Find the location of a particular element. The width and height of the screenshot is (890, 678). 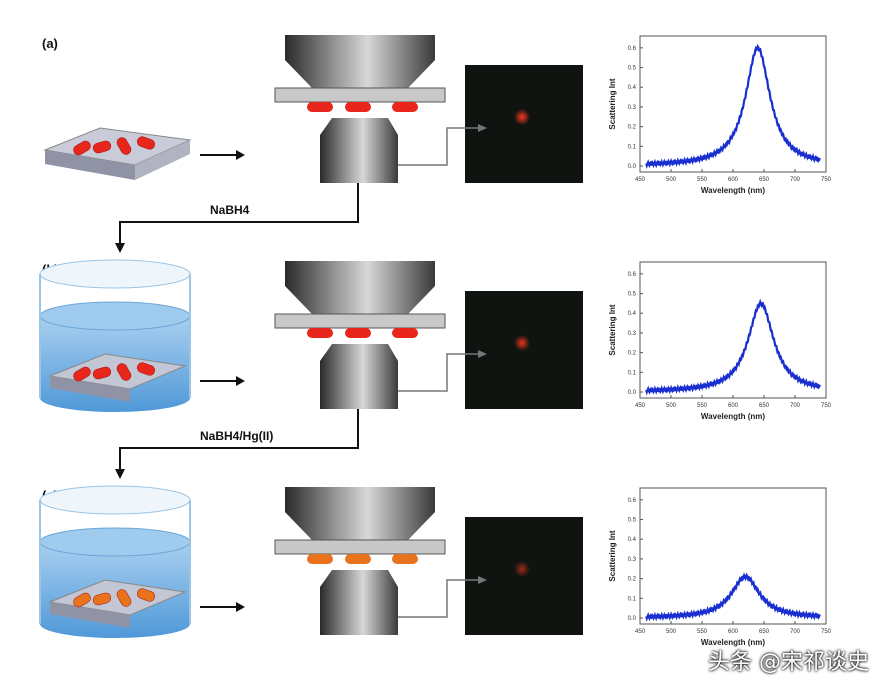

reagent-label: NaBH4 is located at coordinates (230, 210).